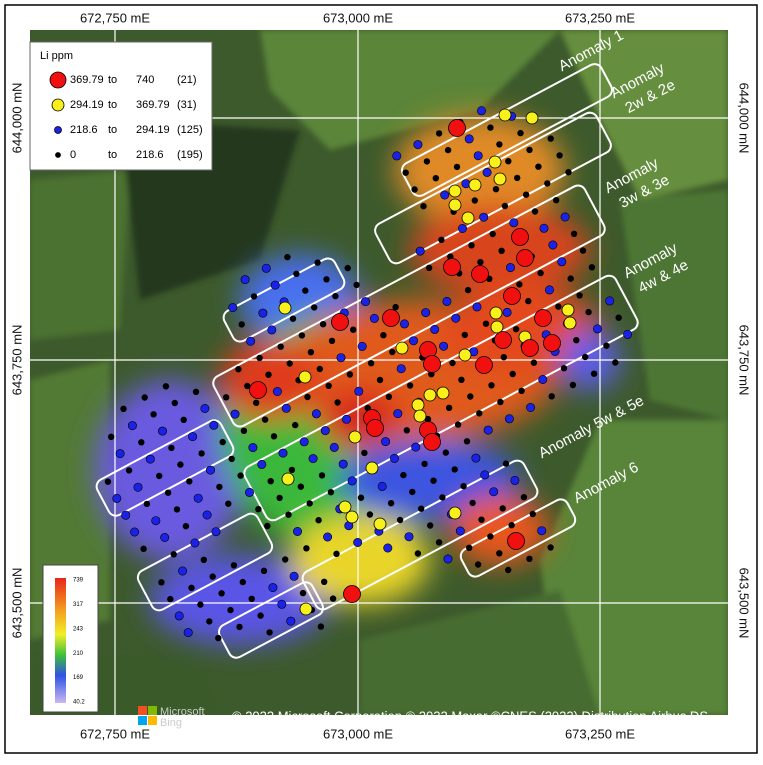 Image resolution: width=763 pixels, height=765 pixels. I want to click on legend-from: 0, so click(73, 155).